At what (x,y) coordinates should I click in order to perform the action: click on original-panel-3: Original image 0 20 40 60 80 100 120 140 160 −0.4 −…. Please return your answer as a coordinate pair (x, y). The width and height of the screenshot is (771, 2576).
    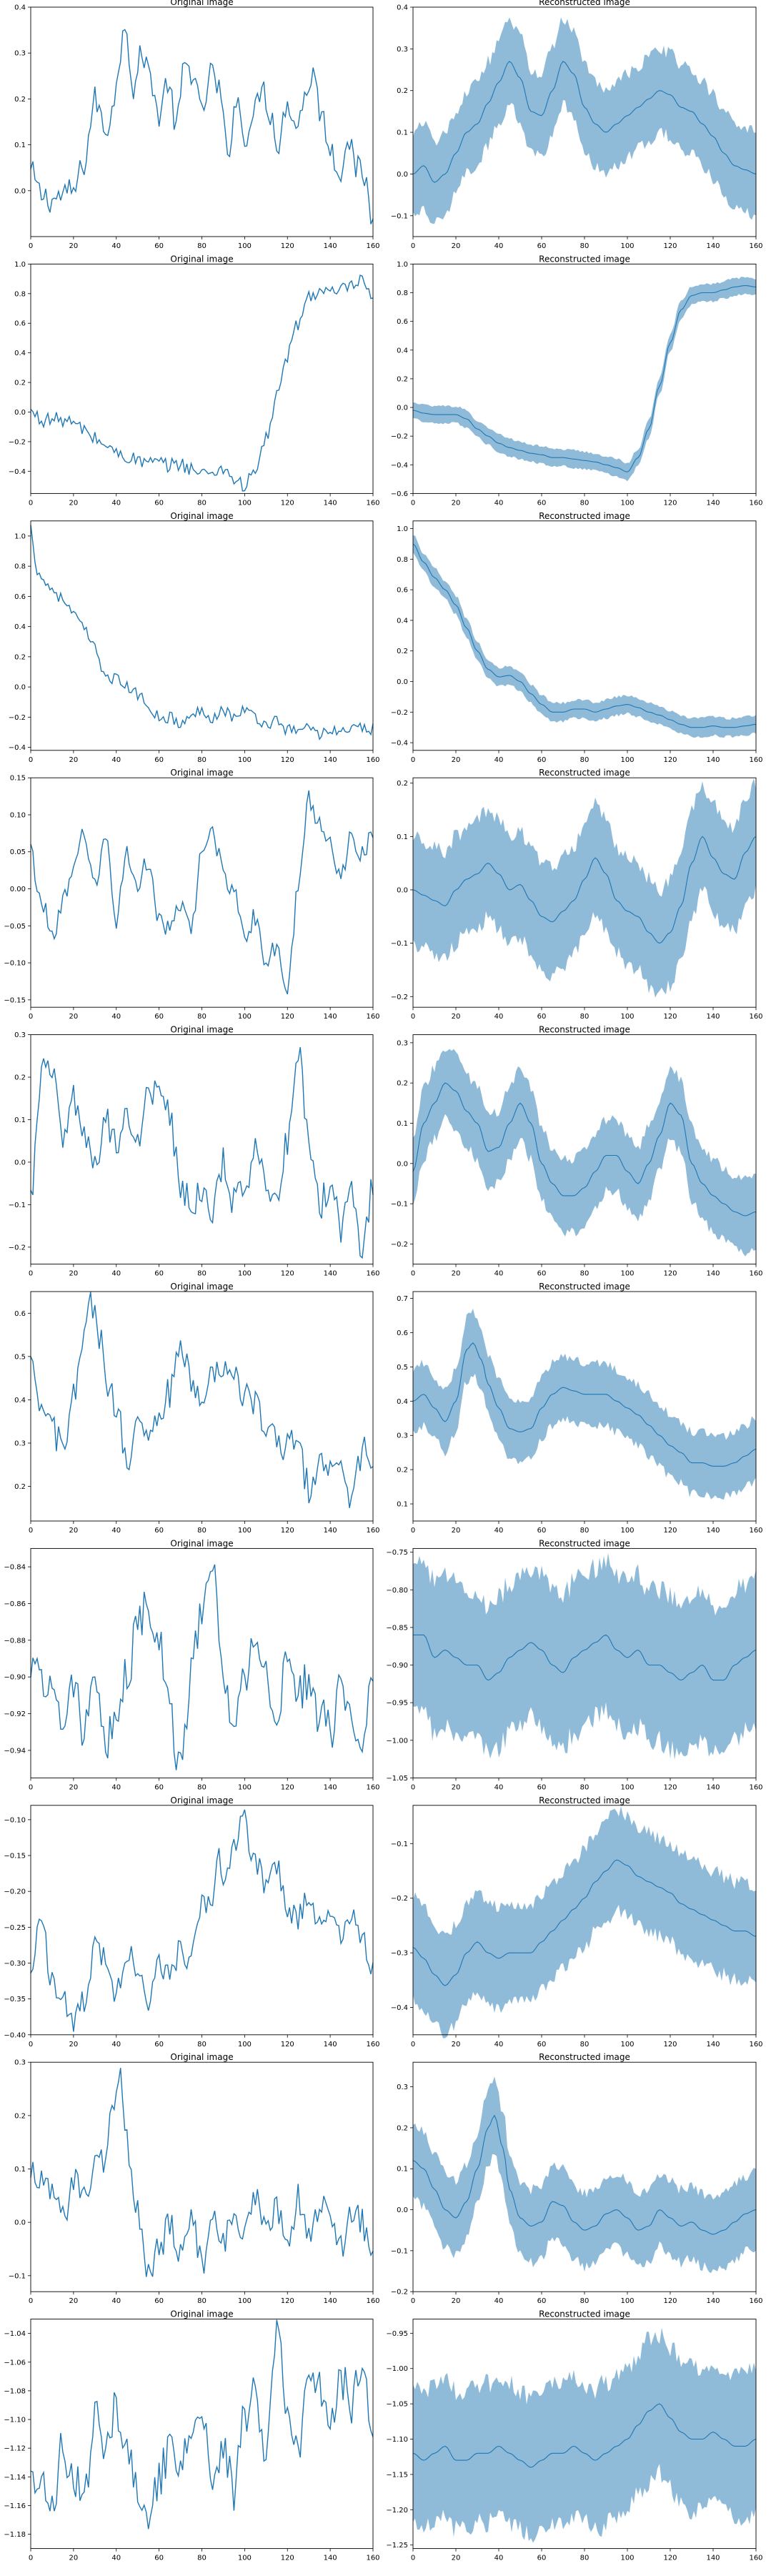
    Looking at the image, I should click on (194, 637).